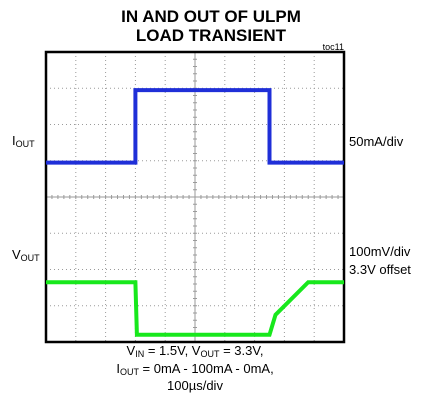 The height and width of the screenshot is (398, 422). What do you see at coordinates (195, 126) in the screenshot?
I see `trace-iout` at bounding box center [195, 126].